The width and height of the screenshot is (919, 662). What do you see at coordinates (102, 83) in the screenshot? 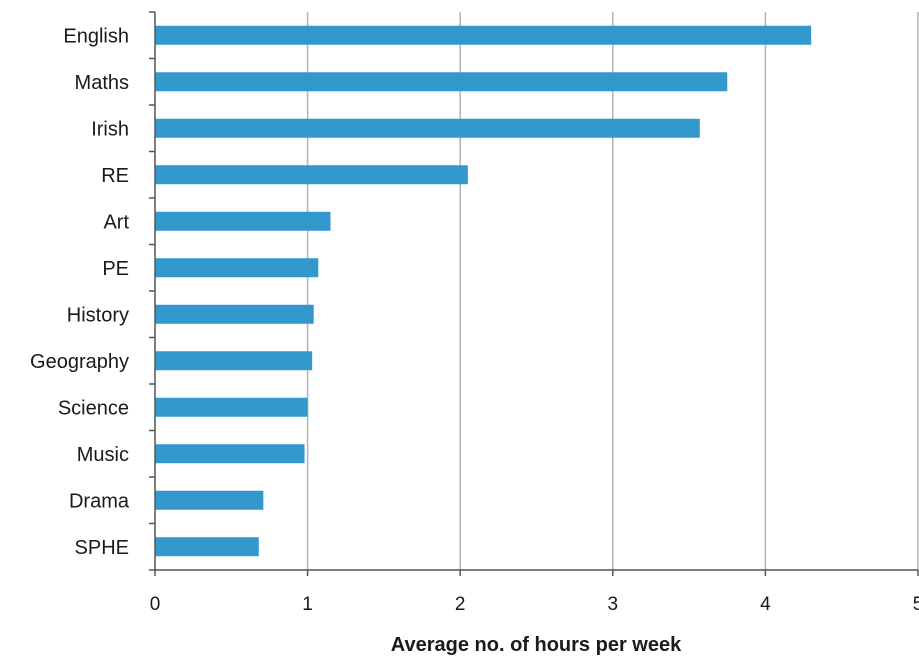
I see `category-label-maths: Maths` at bounding box center [102, 83].